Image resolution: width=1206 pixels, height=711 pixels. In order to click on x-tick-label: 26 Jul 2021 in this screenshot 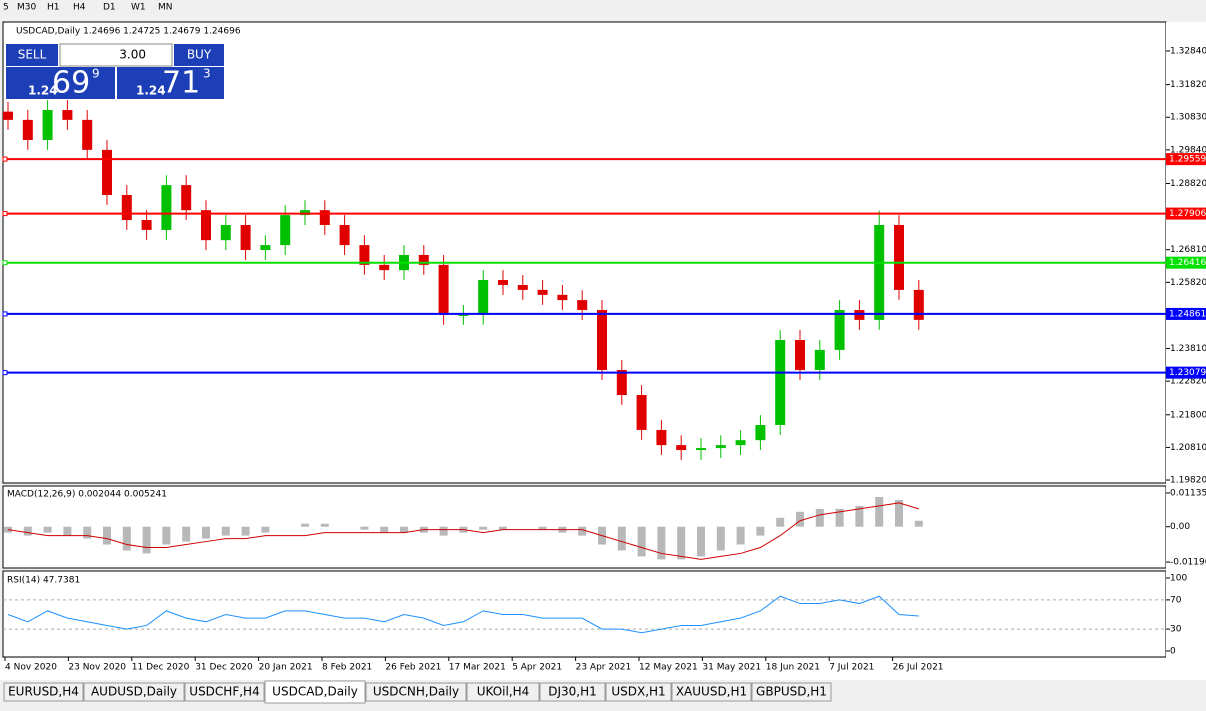, I will do `click(918, 668)`.